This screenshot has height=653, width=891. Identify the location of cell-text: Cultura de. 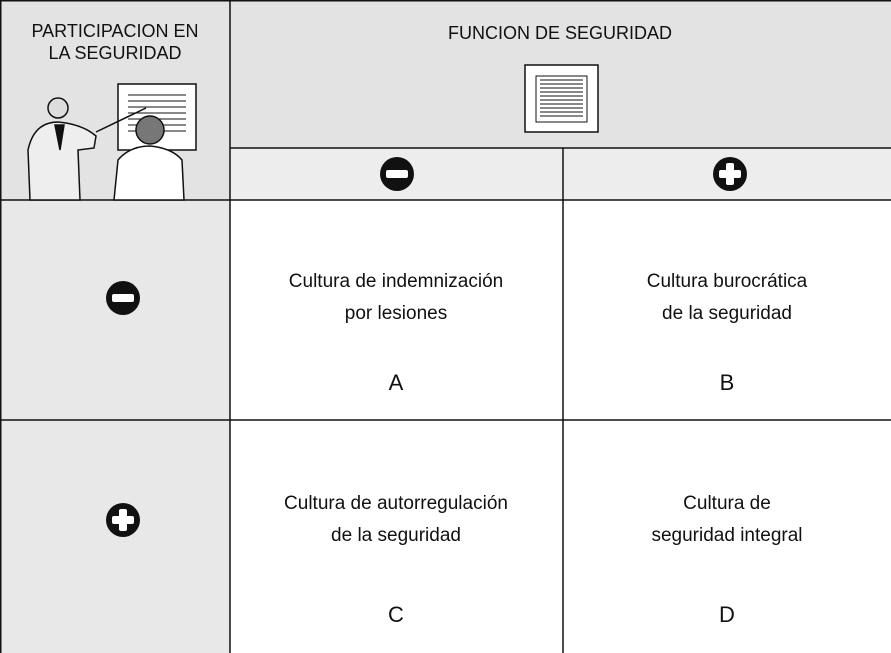
(727, 503).